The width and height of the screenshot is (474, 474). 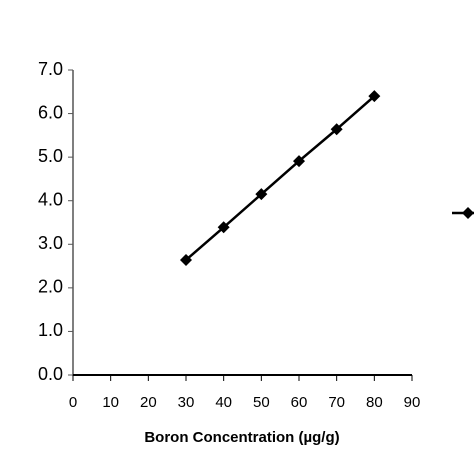 What do you see at coordinates (412, 402) in the screenshot?
I see `x-tick-label: 90` at bounding box center [412, 402].